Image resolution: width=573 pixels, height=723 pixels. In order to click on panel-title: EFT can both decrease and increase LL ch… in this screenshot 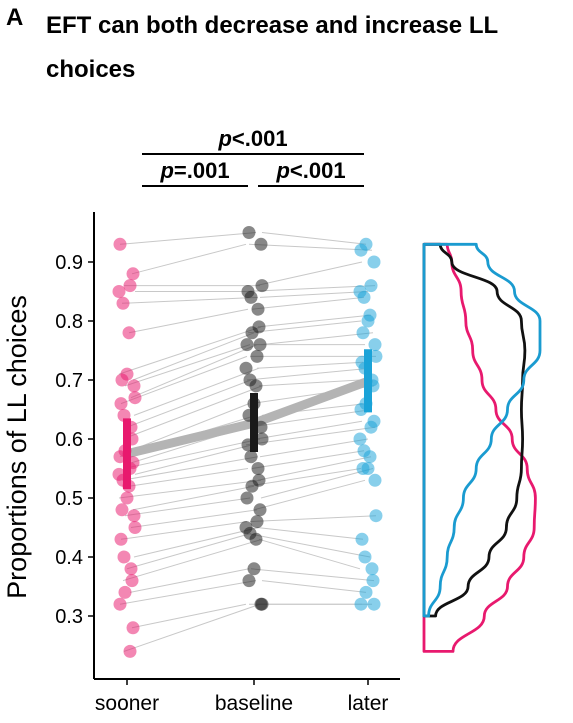, I will do `click(272, 47)`.